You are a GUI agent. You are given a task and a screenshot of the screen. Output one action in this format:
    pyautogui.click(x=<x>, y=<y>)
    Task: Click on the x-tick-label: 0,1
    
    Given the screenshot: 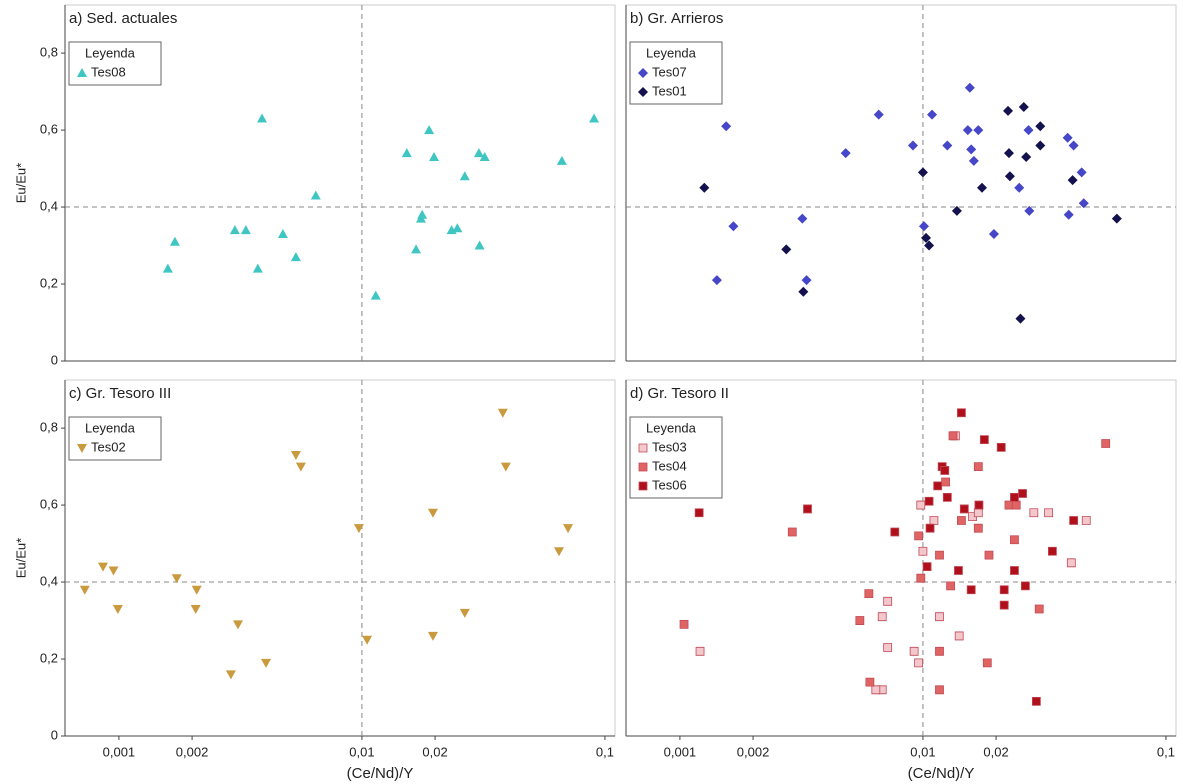 What is the action you would take?
    pyautogui.click(x=1166, y=751)
    